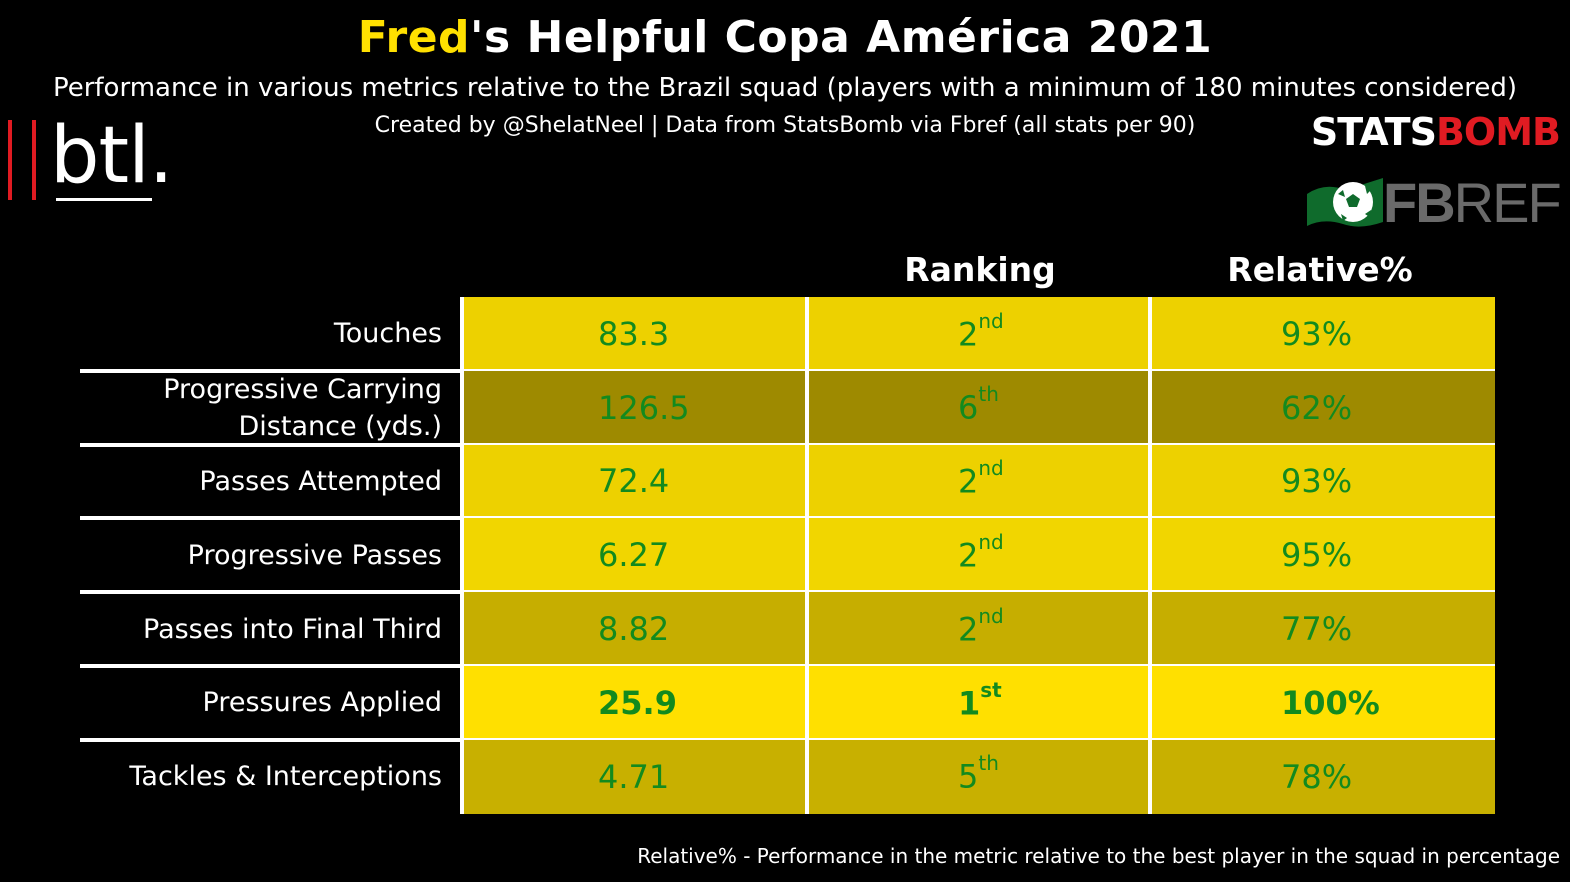 The width and height of the screenshot is (1570, 882). I want to click on fbref-logo-light: REF, so click(1507, 202).